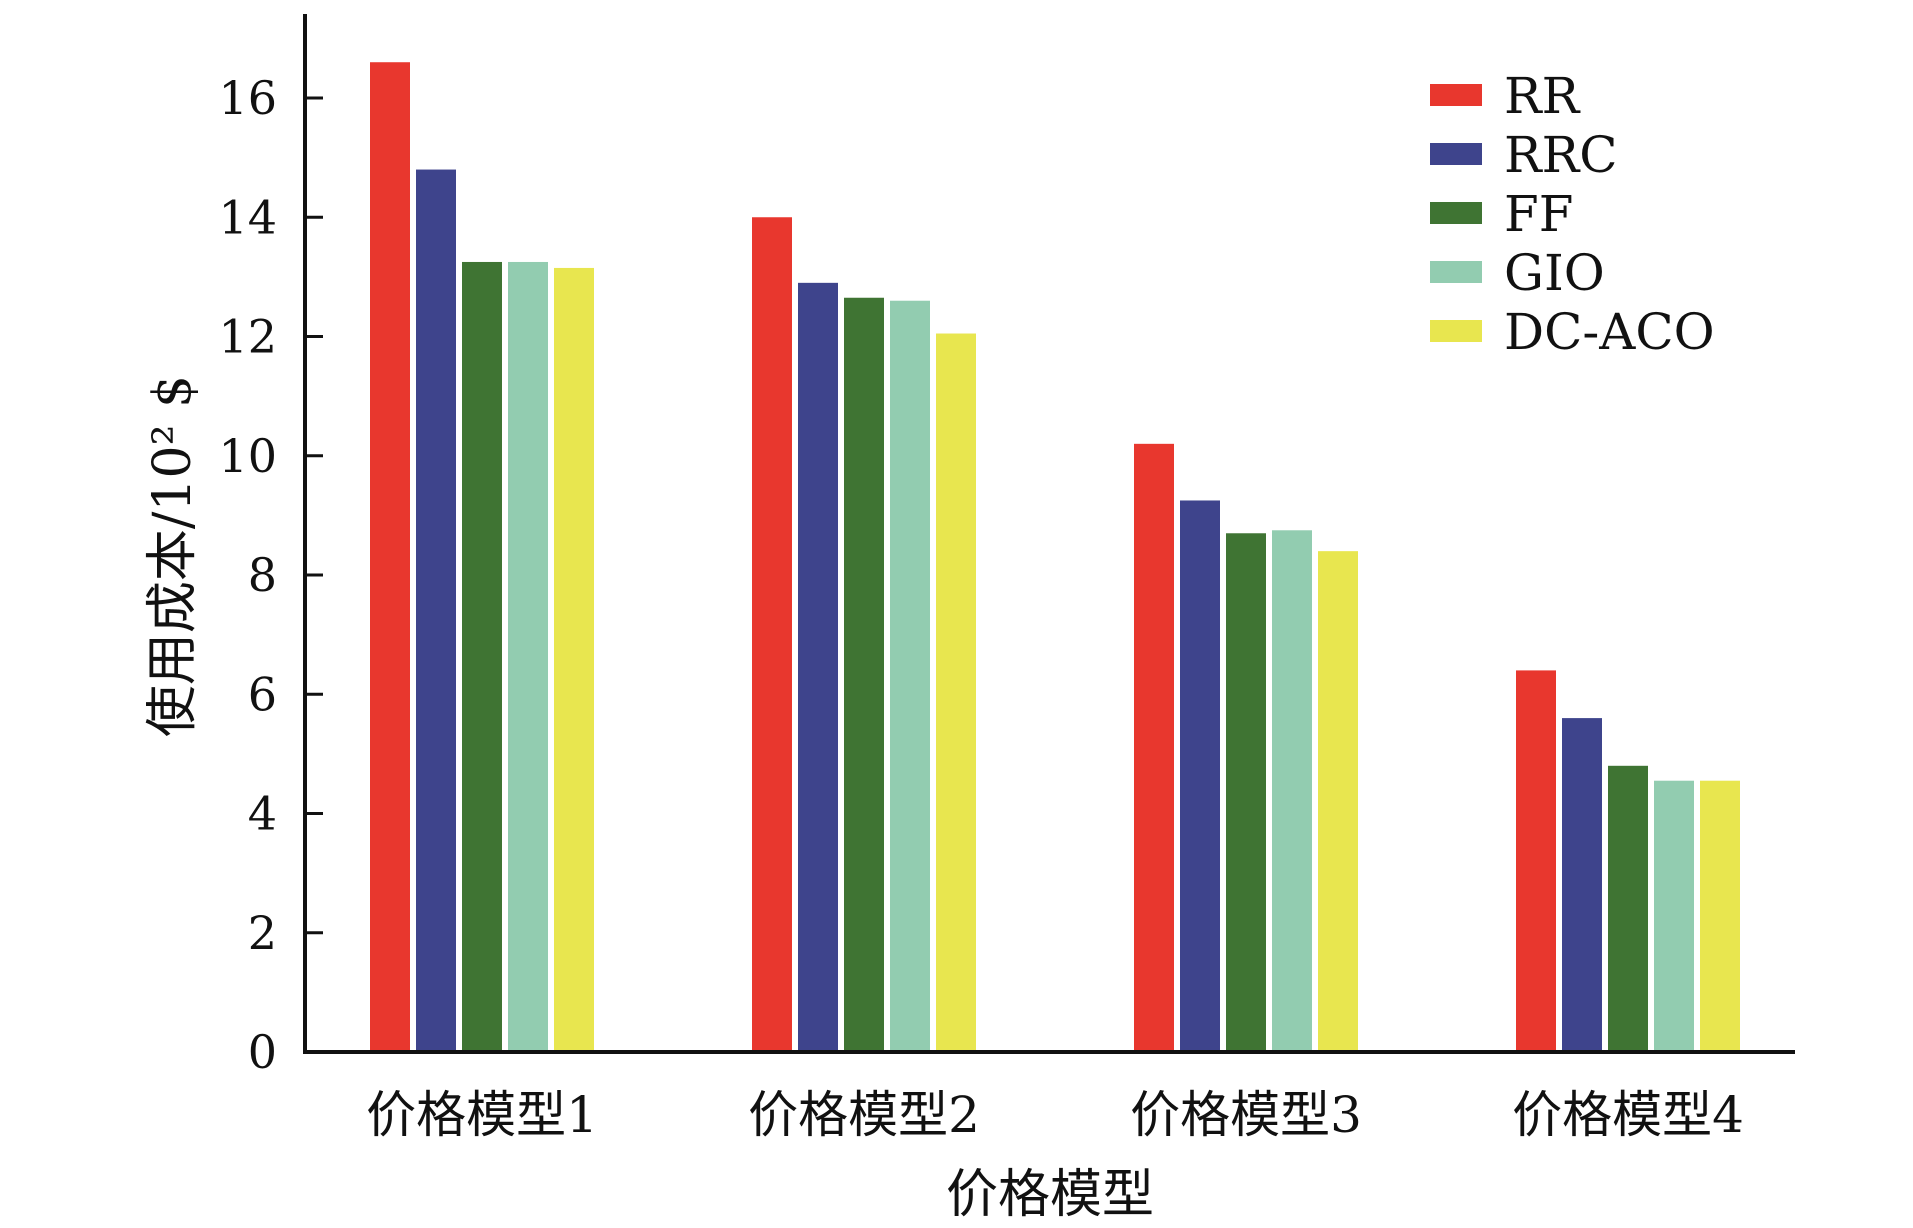 This screenshot has height=1228, width=1913. I want to click on x-axis-title: 价格模型, so click(1050, 1195).